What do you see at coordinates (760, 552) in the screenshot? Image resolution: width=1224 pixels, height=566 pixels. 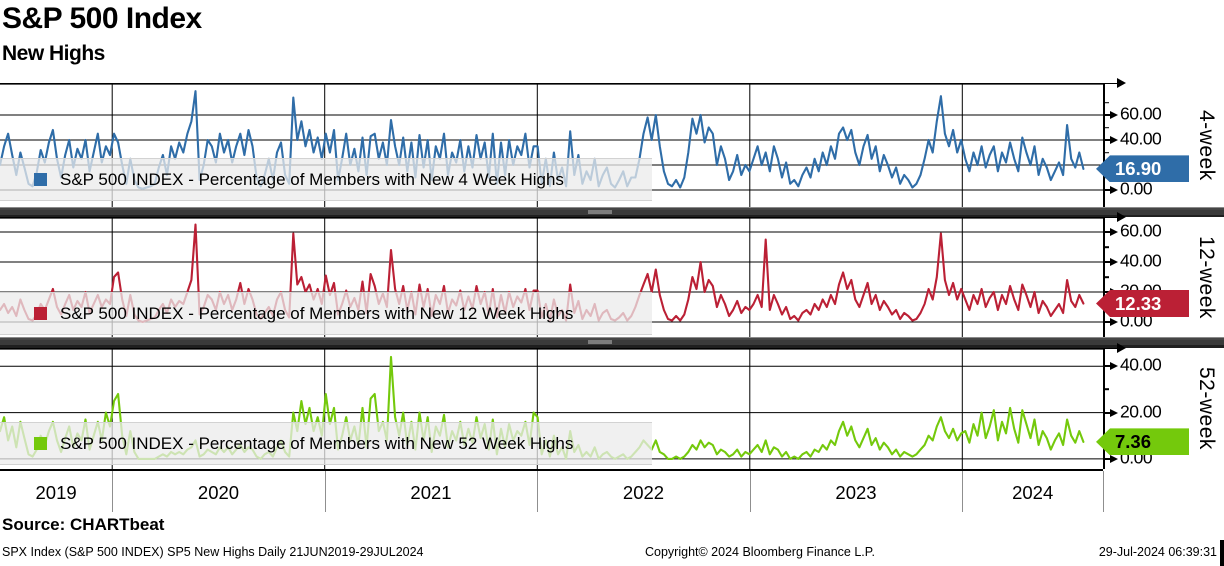 I see `footer-copyright: Copyright© 2024 Bloomberg Finance L.P.` at bounding box center [760, 552].